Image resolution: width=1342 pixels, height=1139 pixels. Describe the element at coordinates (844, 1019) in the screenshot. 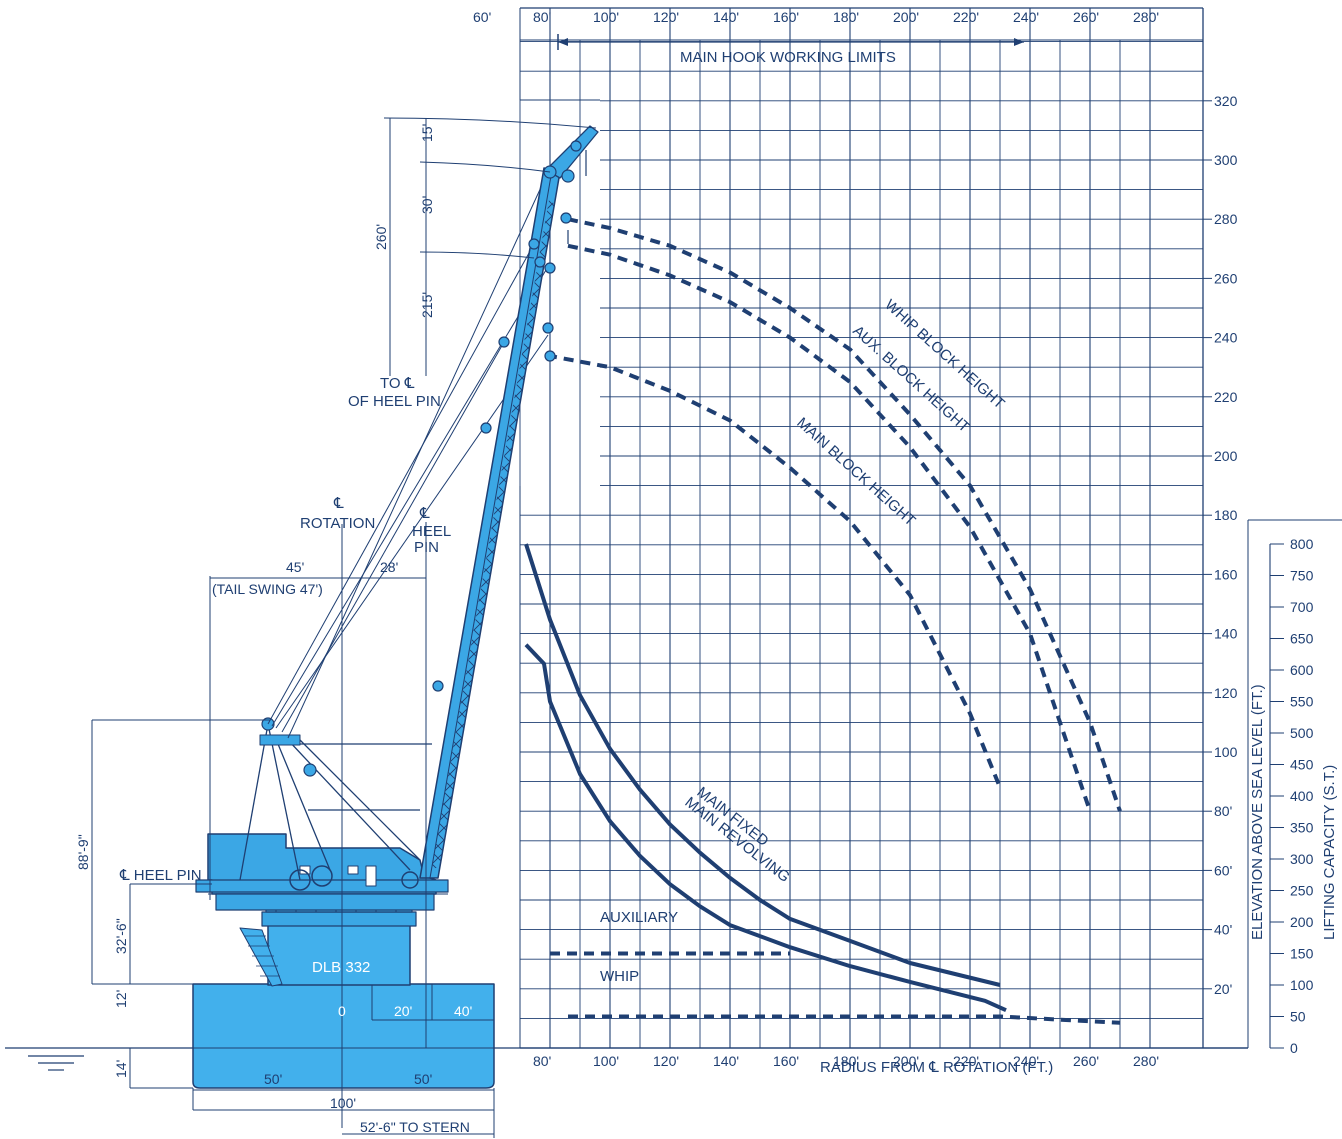

I see `curve-whip` at that location.